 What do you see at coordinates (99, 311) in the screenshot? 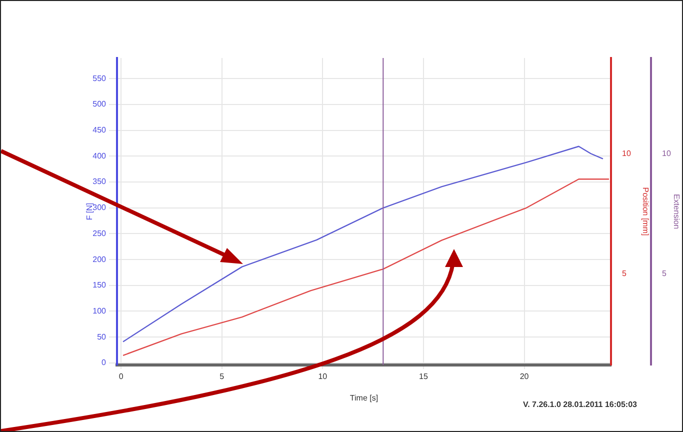
I see `y-tick-label: 100` at bounding box center [99, 311].